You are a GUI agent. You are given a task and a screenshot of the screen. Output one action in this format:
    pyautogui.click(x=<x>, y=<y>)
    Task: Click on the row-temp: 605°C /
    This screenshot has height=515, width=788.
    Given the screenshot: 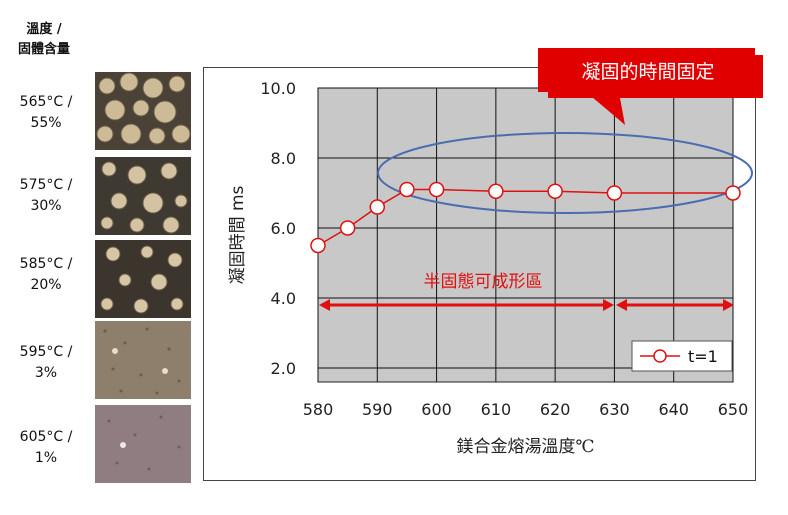 What is the action you would take?
    pyautogui.click(x=46, y=437)
    